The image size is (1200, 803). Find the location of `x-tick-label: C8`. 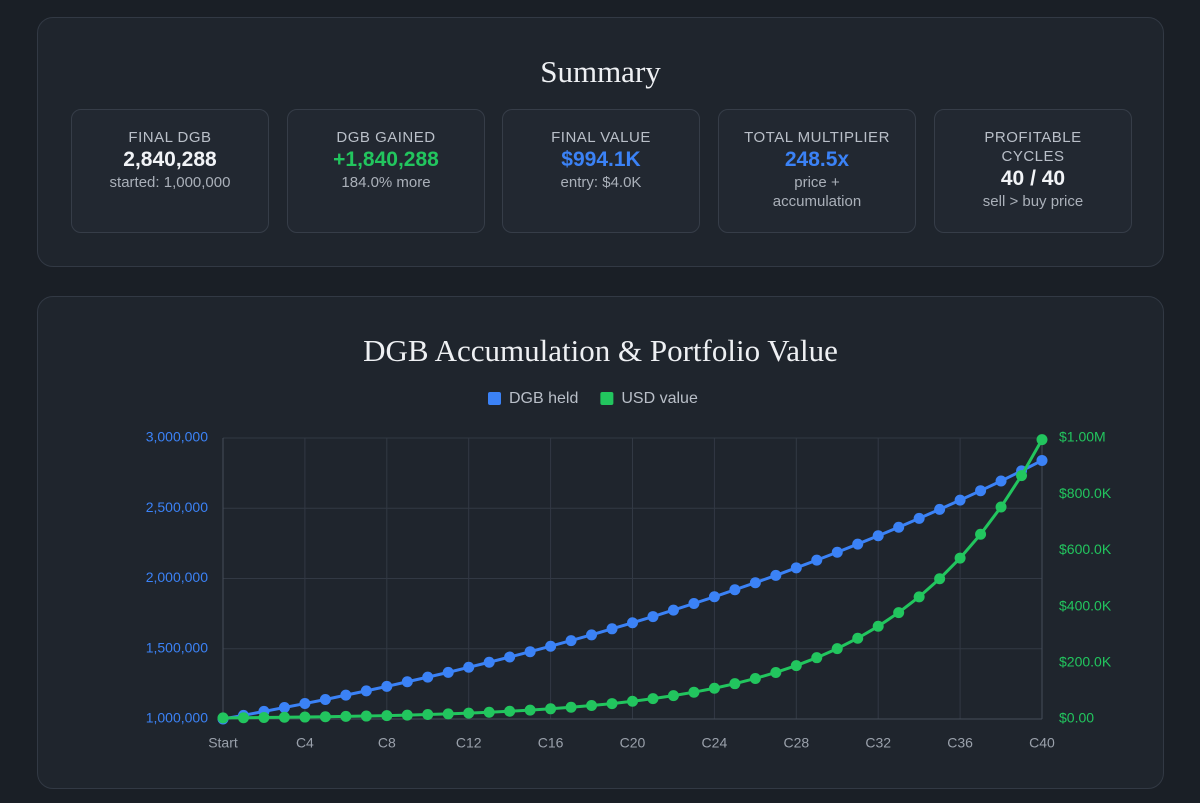

x-tick-label: C8 is located at coordinates (387, 743).